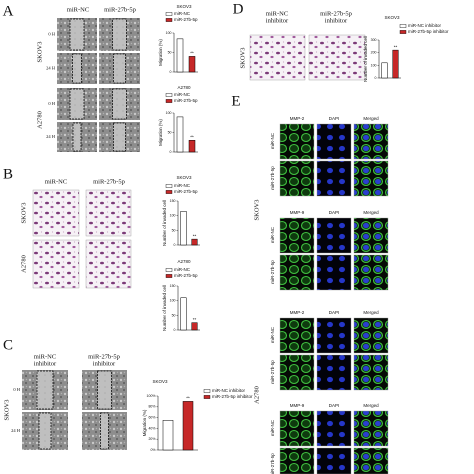 The width and height of the screenshot is (474, 474). What do you see at coordinates (428, 31) in the screenshot?
I see `legend-label: miR-27b-5p inhibitor` at bounding box center [428, 31].